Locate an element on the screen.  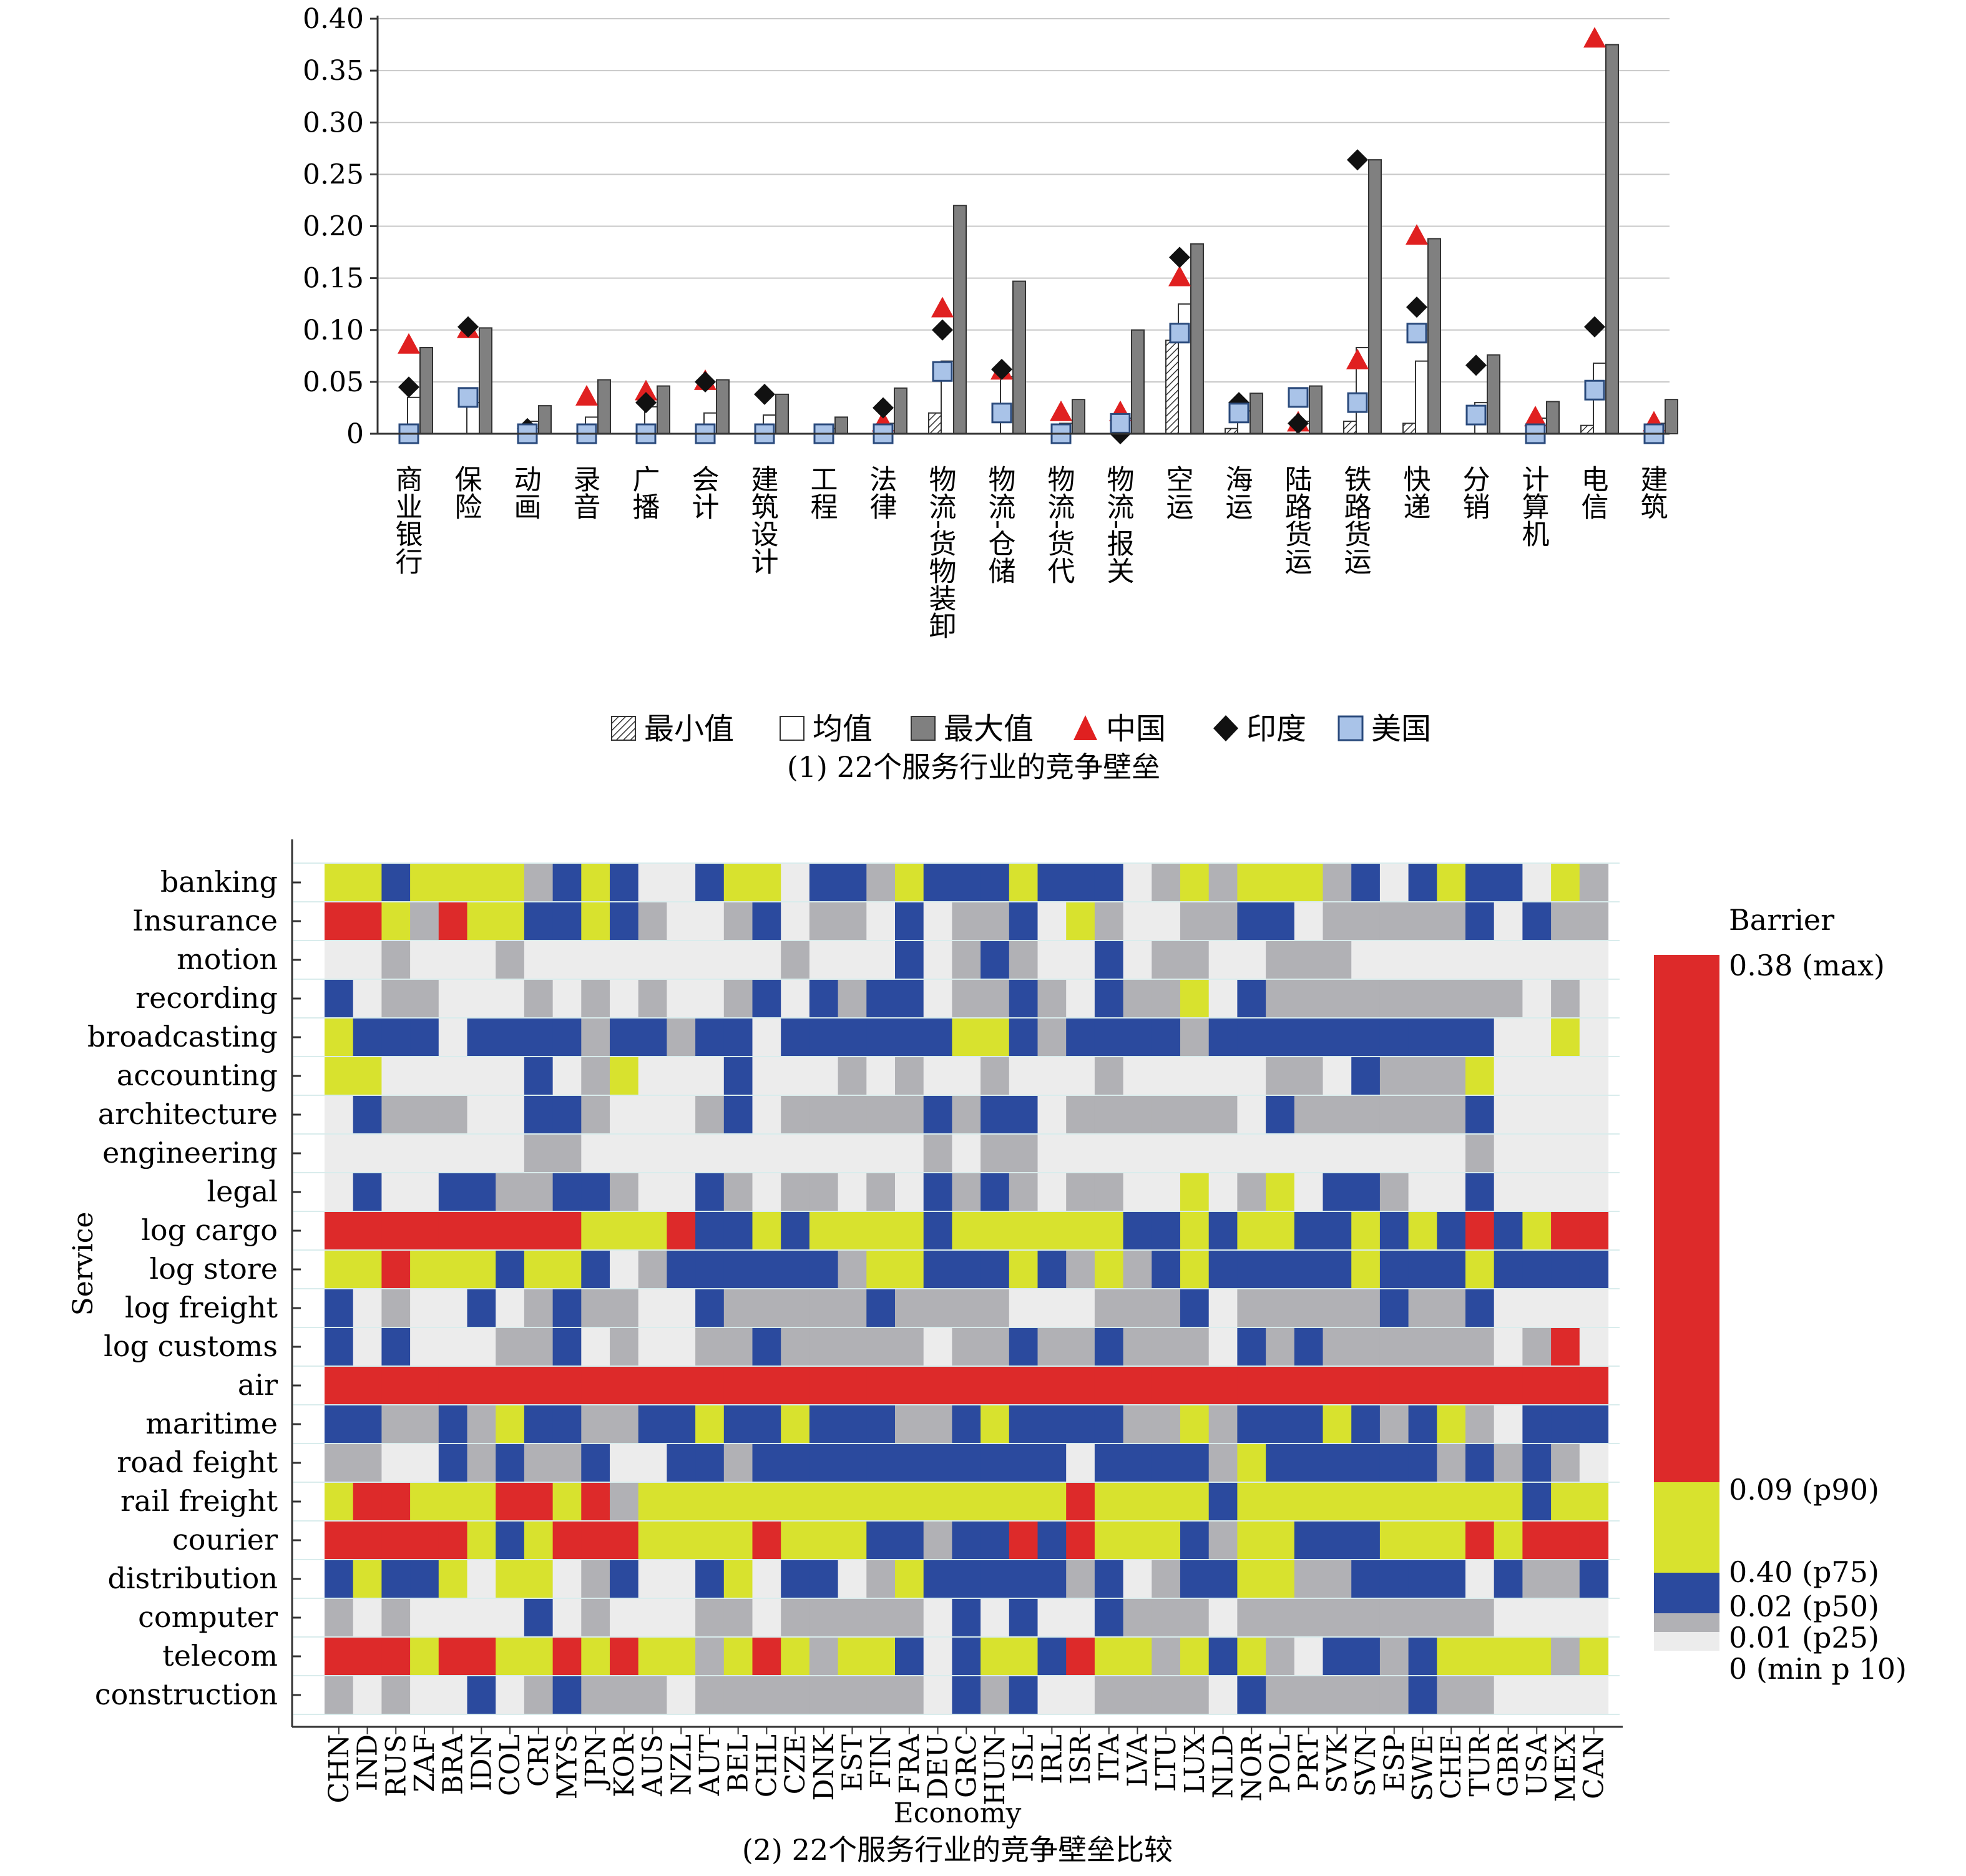
x-category-label: 录音 is located at coordinates (584, 492).